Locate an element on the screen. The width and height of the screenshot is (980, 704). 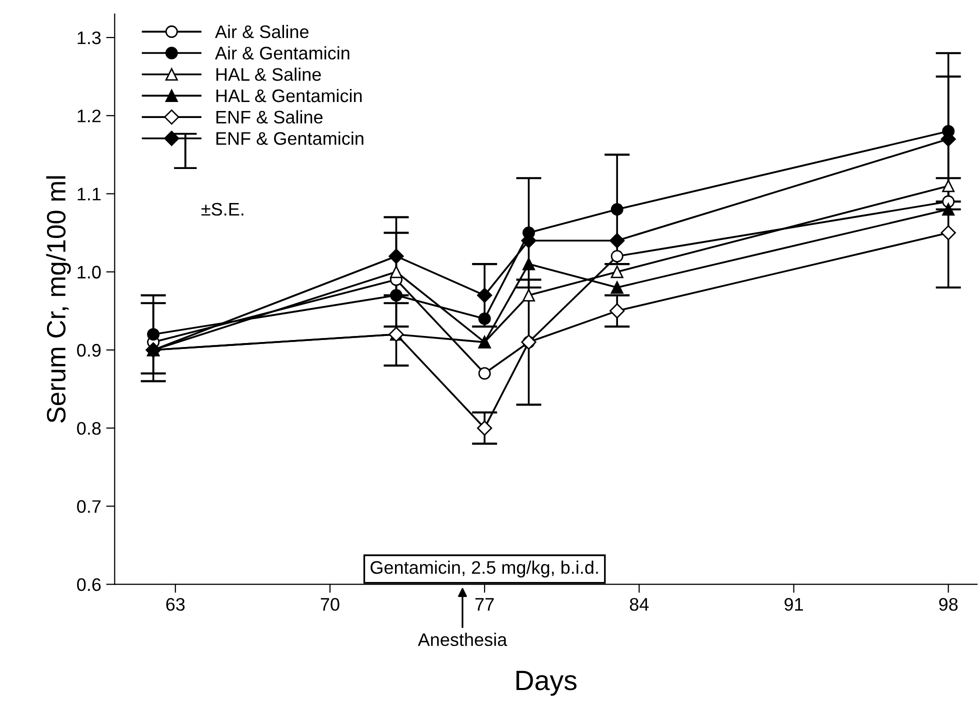
annotation: ±S.E. is located at coordinates (222, 209).